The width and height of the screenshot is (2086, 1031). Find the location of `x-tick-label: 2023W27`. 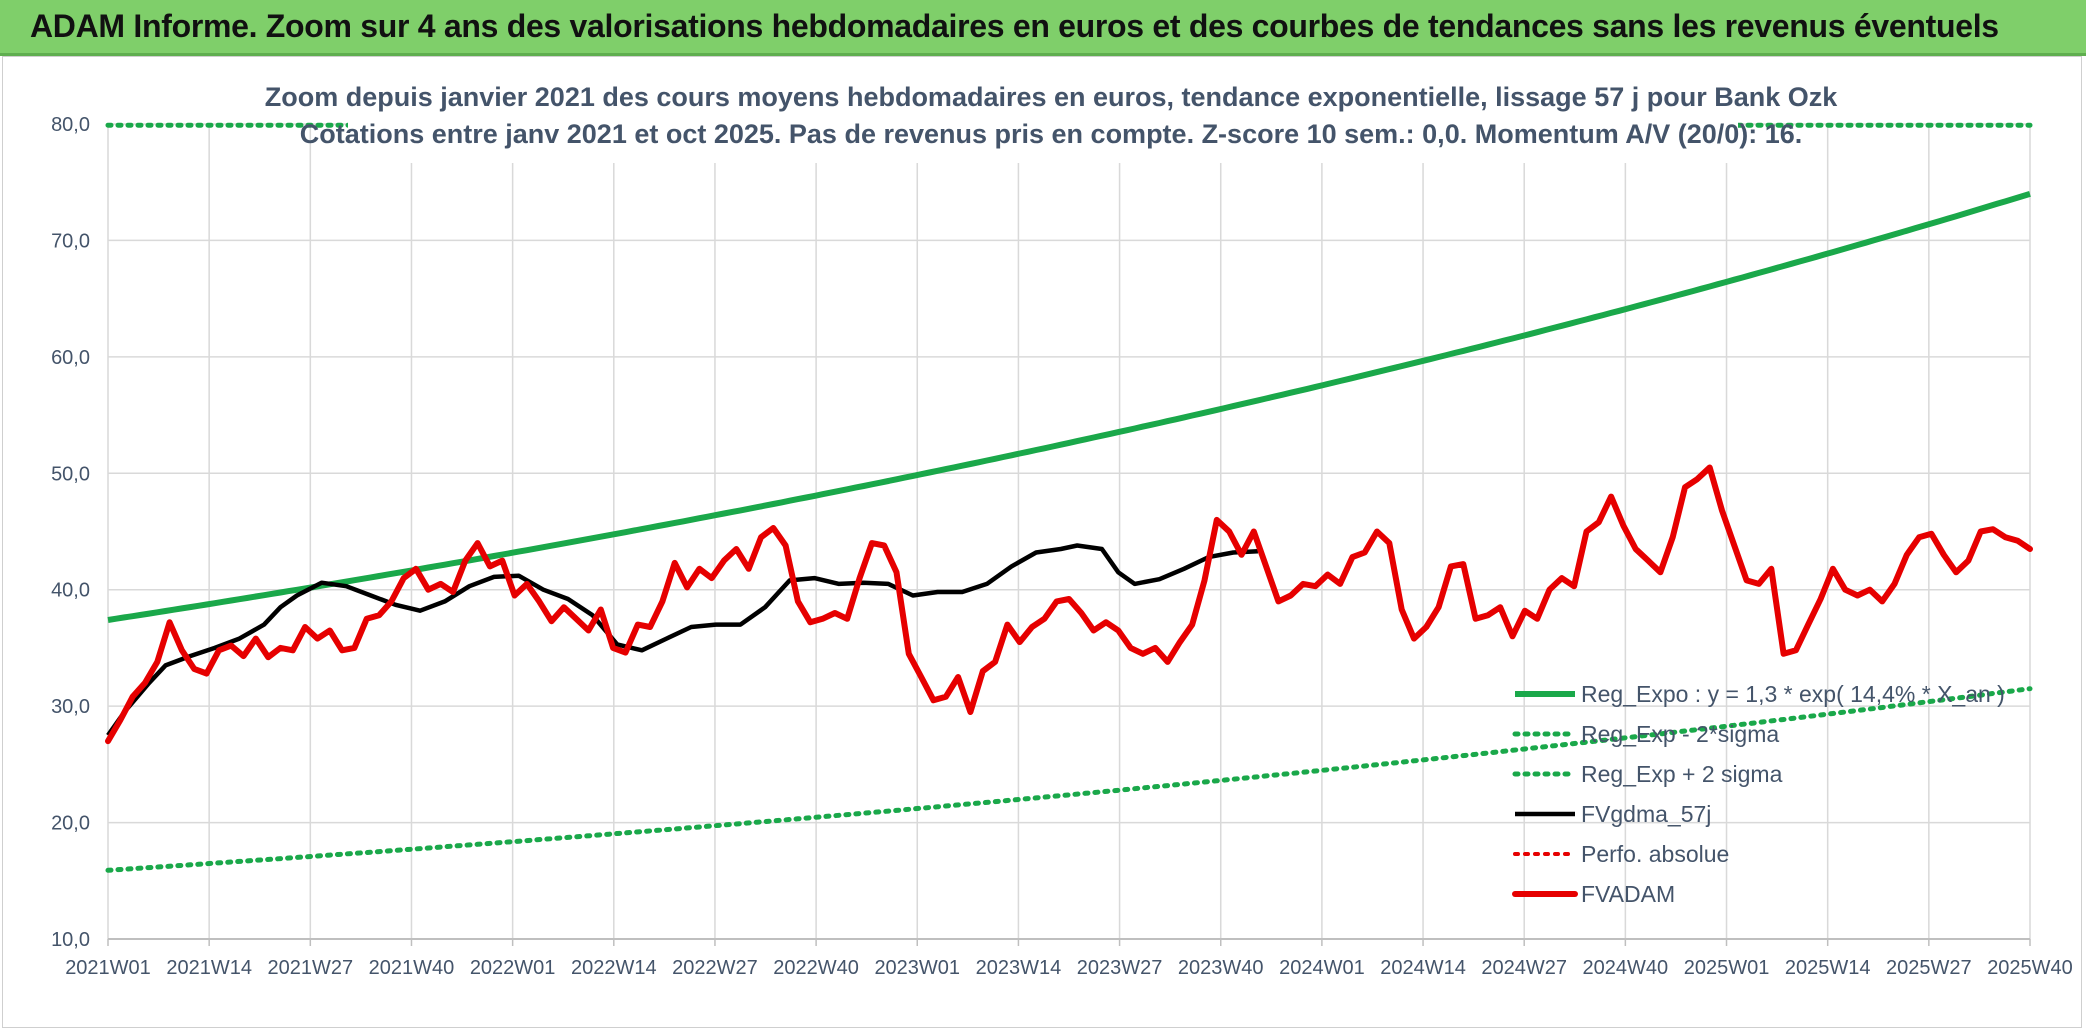

x-tick-label: 2023W27 is located at coordinates (1120, 968).